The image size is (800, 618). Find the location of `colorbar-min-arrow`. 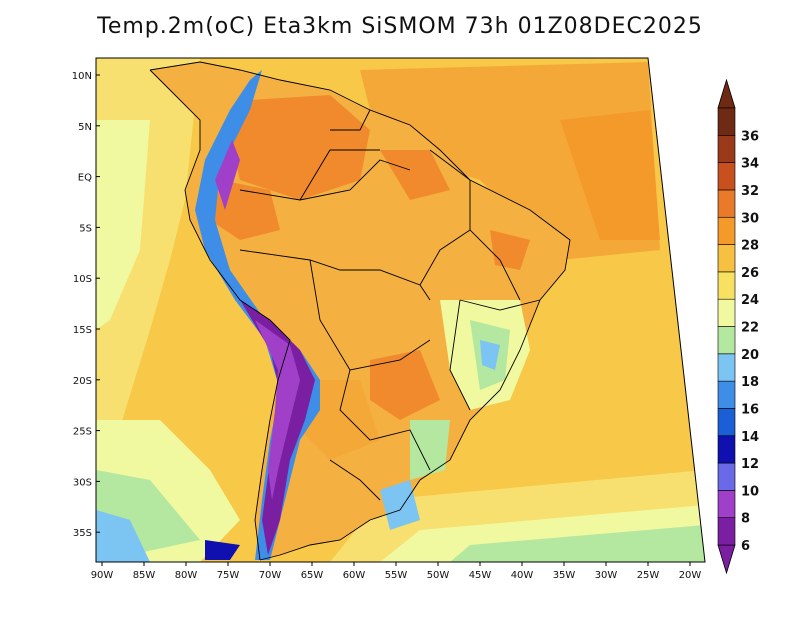

colorbar-min-arrow is located at coordinates (726, 559).